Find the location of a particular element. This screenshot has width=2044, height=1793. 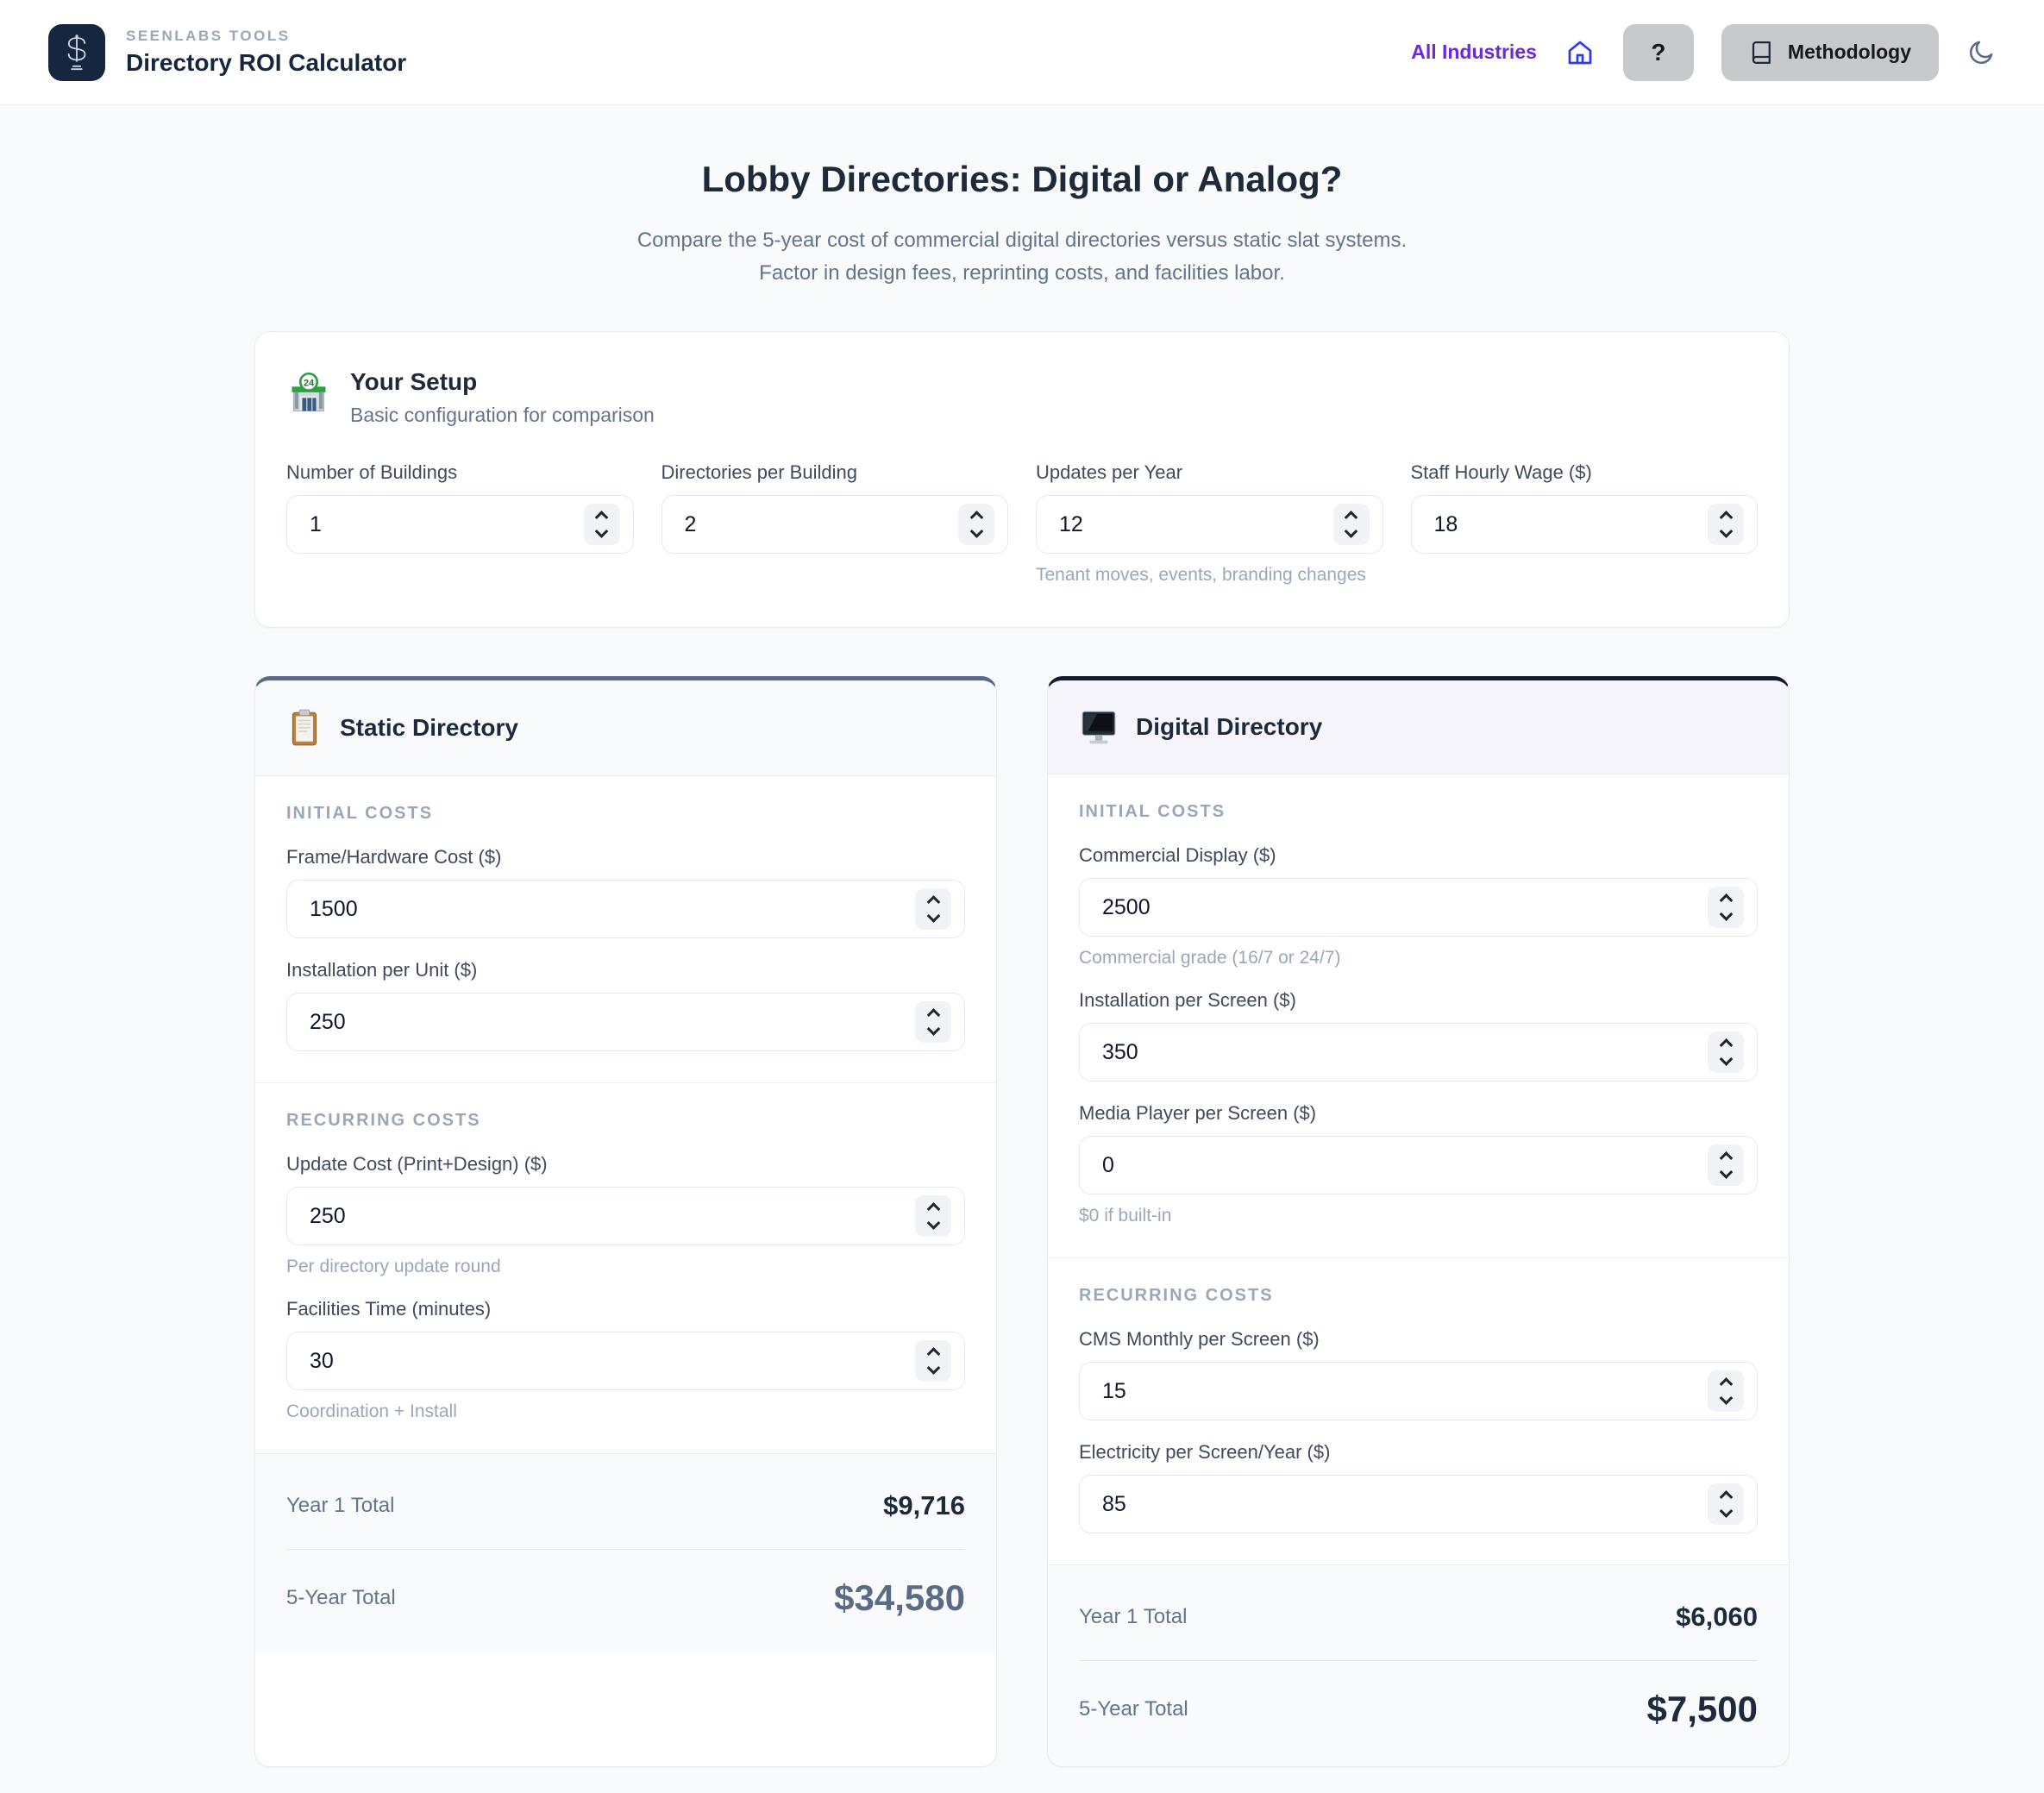

cms-monthly-input is located at coordinates (1418, 1391).